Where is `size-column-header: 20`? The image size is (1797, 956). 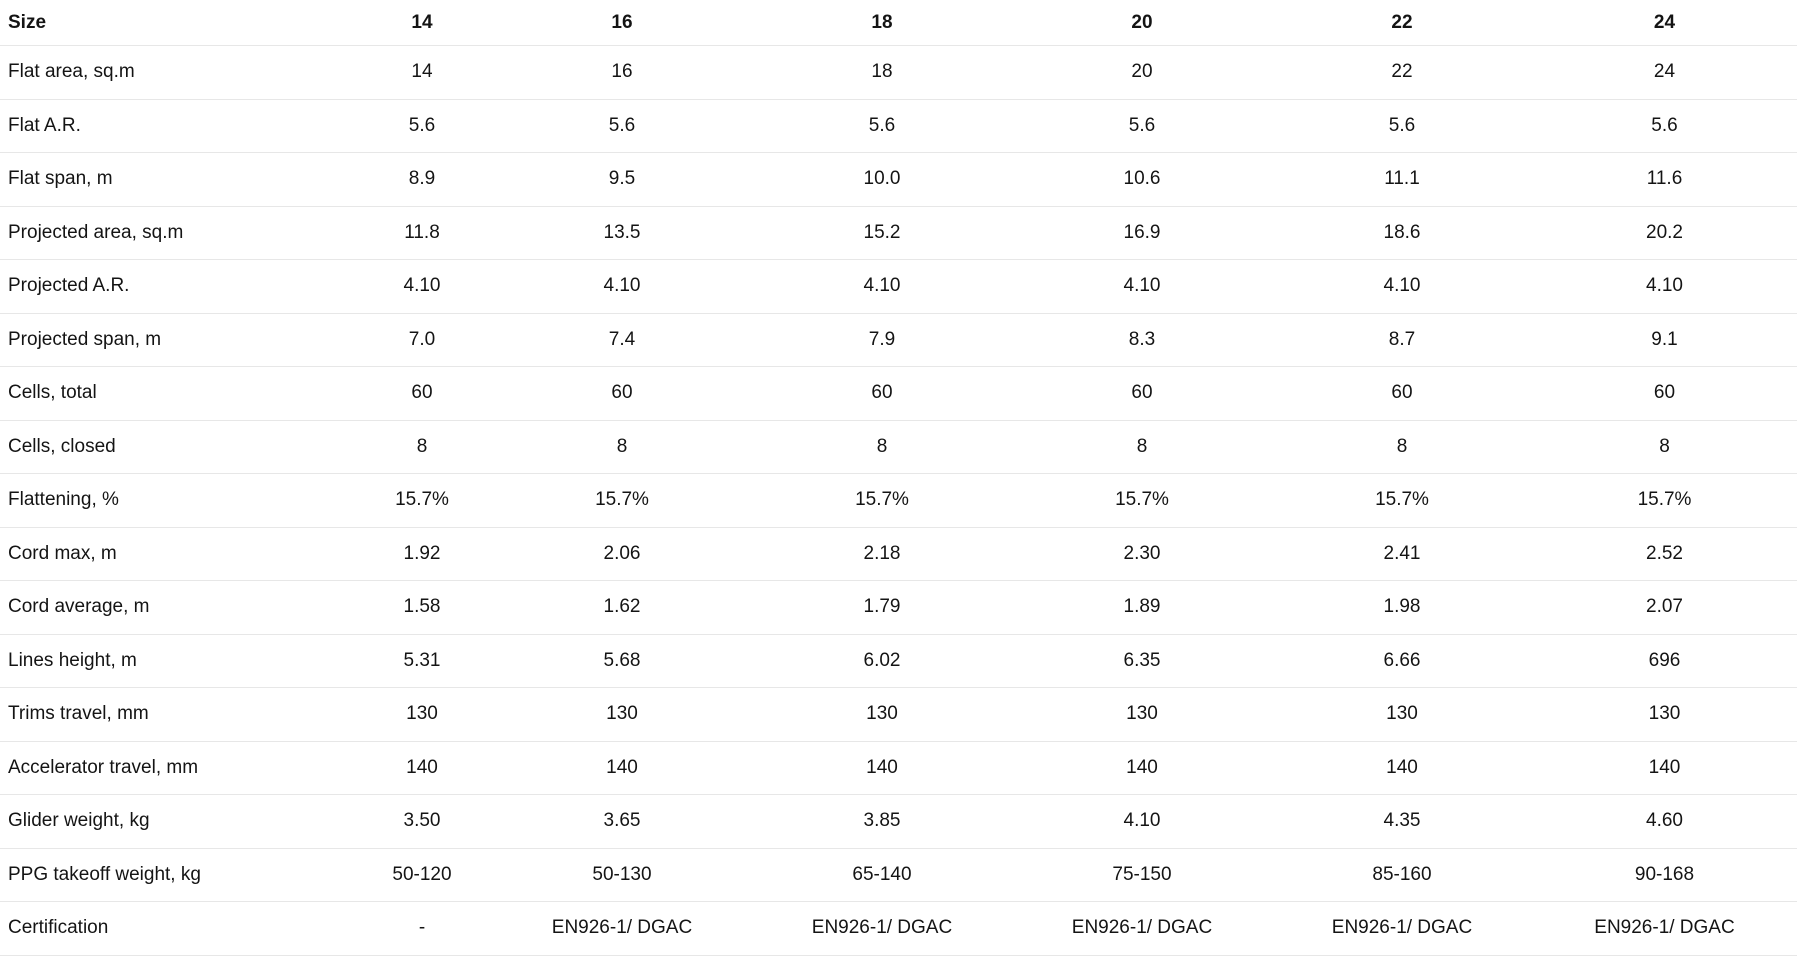
size-column-header: 20 is located at coordinates (1142, 23).